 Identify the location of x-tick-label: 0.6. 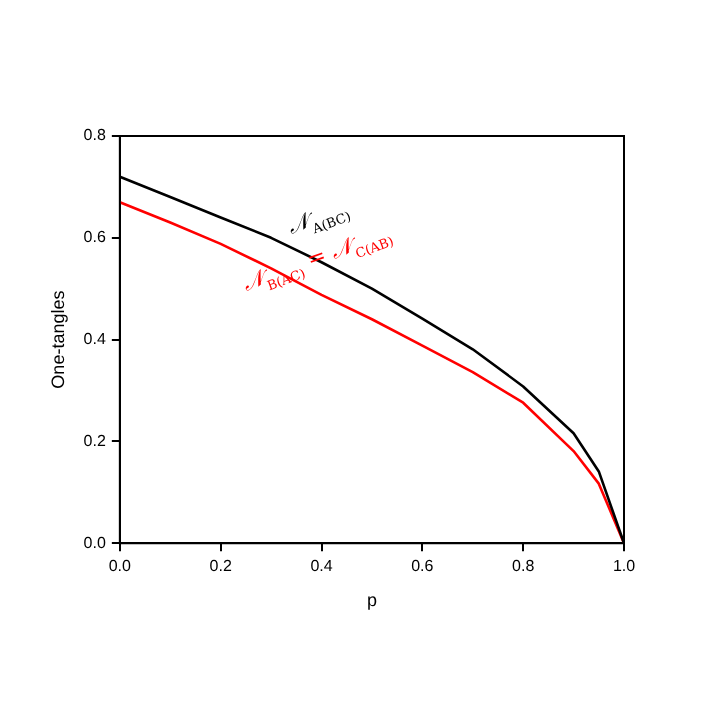
(423, 566).